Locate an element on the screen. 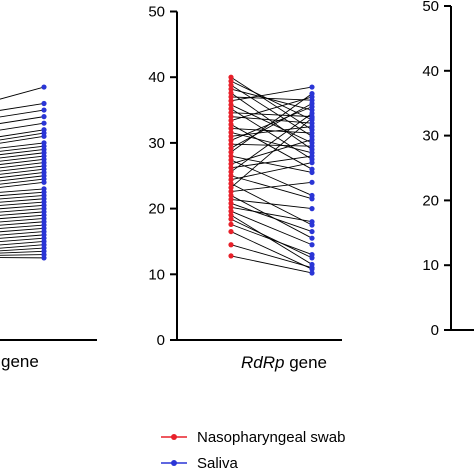  legend-item-saliva: Saliva is located at coordinates (200, 463).